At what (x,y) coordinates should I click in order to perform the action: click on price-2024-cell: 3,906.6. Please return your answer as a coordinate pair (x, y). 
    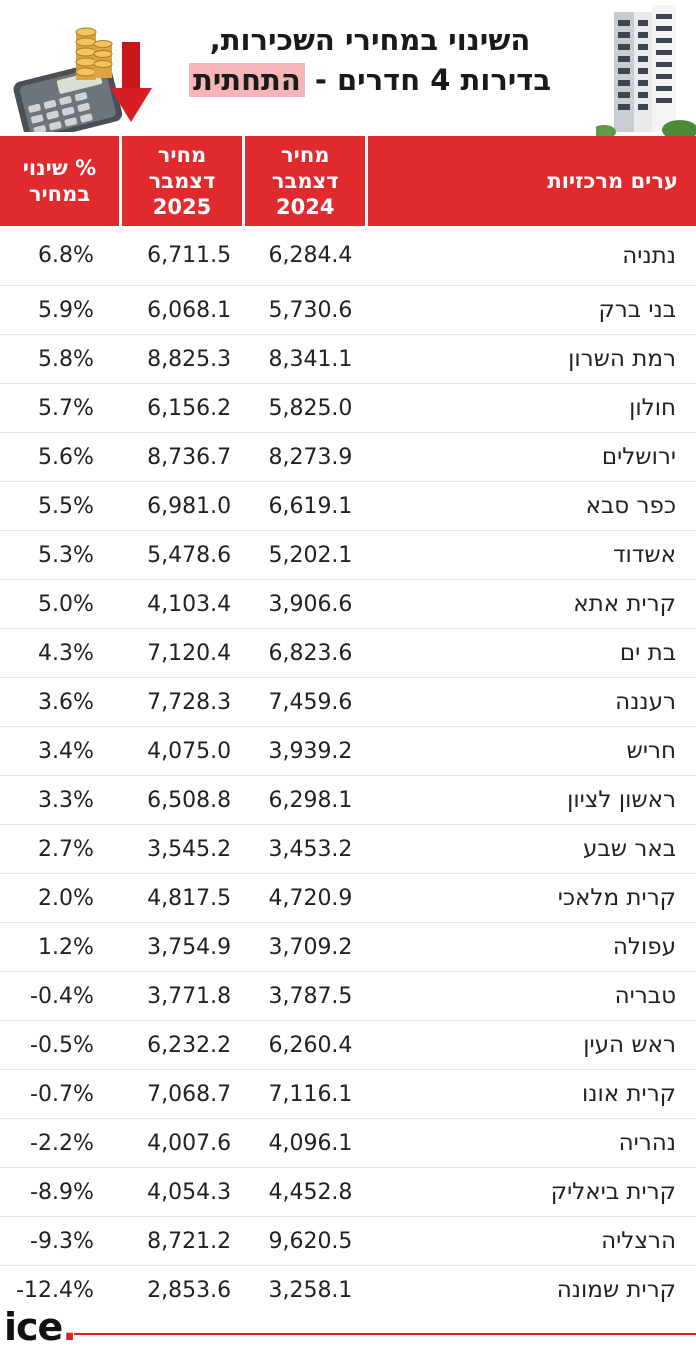
    Looking at the image, I should click on (307, 603).